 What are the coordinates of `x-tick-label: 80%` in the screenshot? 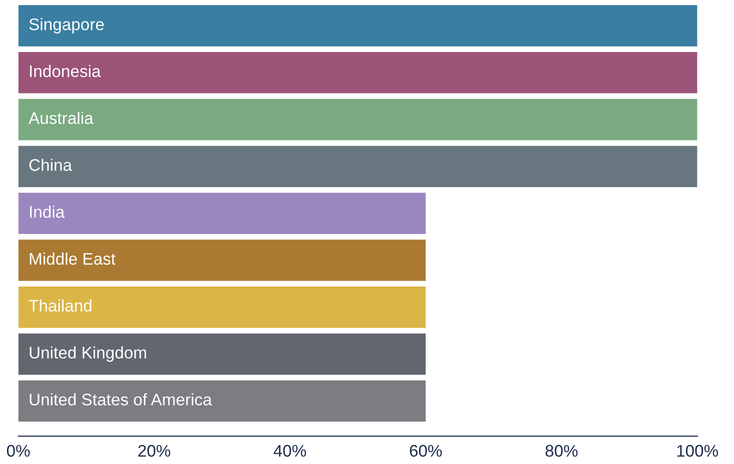 It's located at (562, 450).